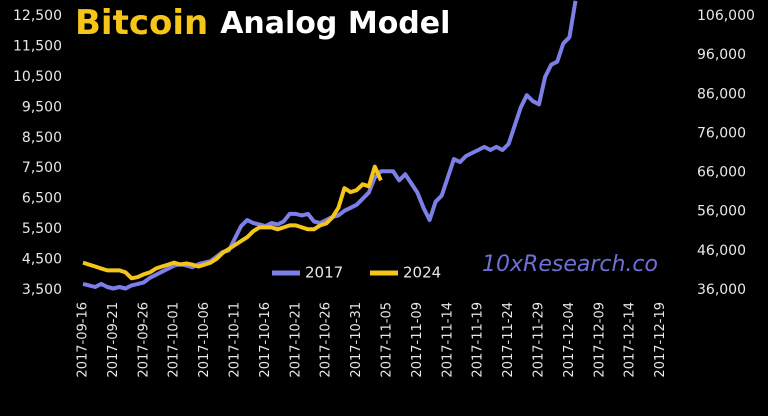 Image resolution: width=768 pixels, height=416 pixels. What do you see at coordinates (42, 138) in the screenshot?
I see `y-tick-label: 8,500` at bounding box center [42, 138].